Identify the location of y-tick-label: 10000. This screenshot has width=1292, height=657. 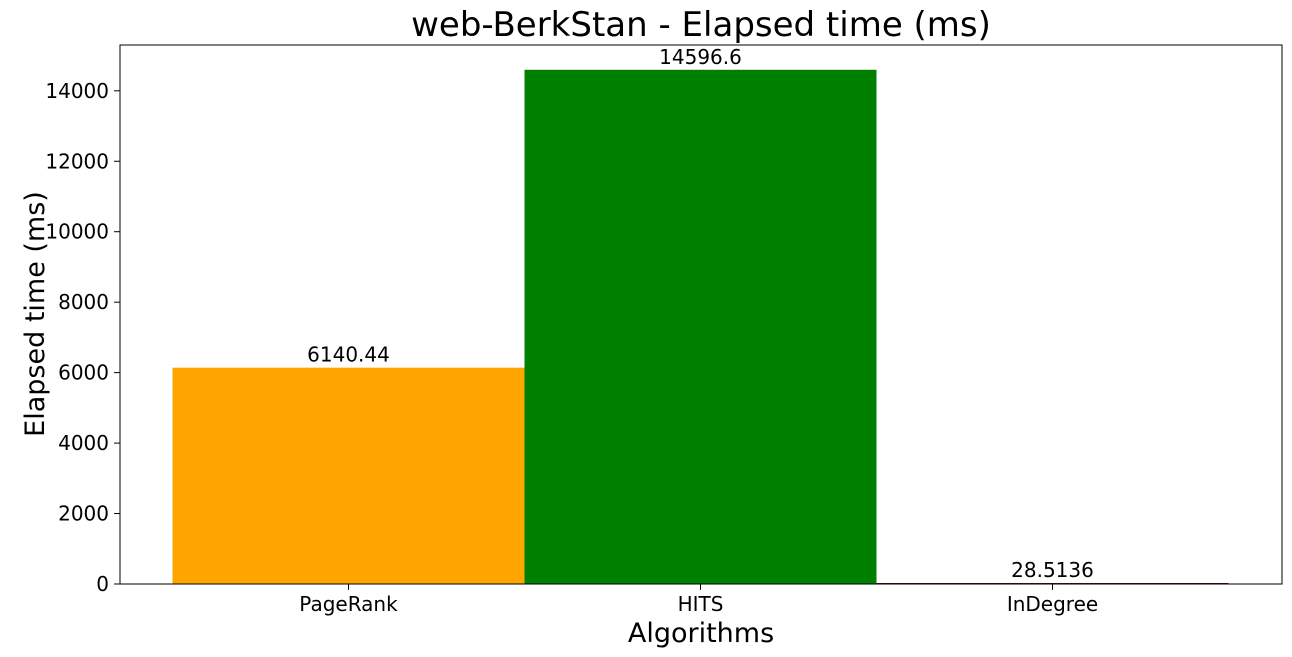
(77, 232).